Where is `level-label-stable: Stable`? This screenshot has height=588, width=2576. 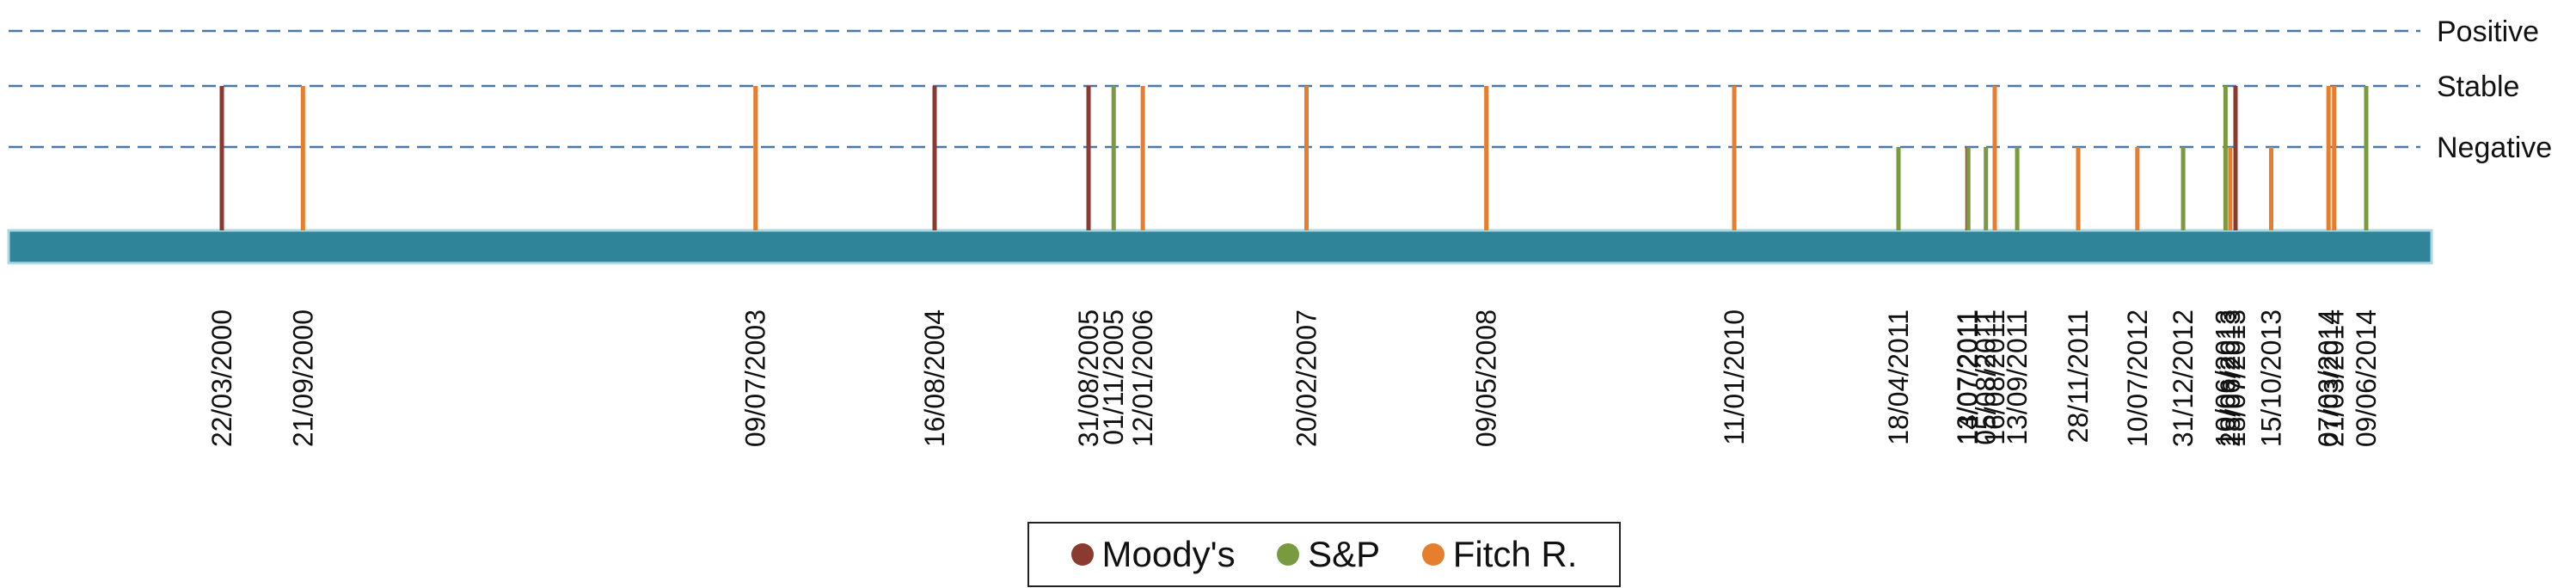 level-label-stable: Stable is located at coordinates (2478, 86).